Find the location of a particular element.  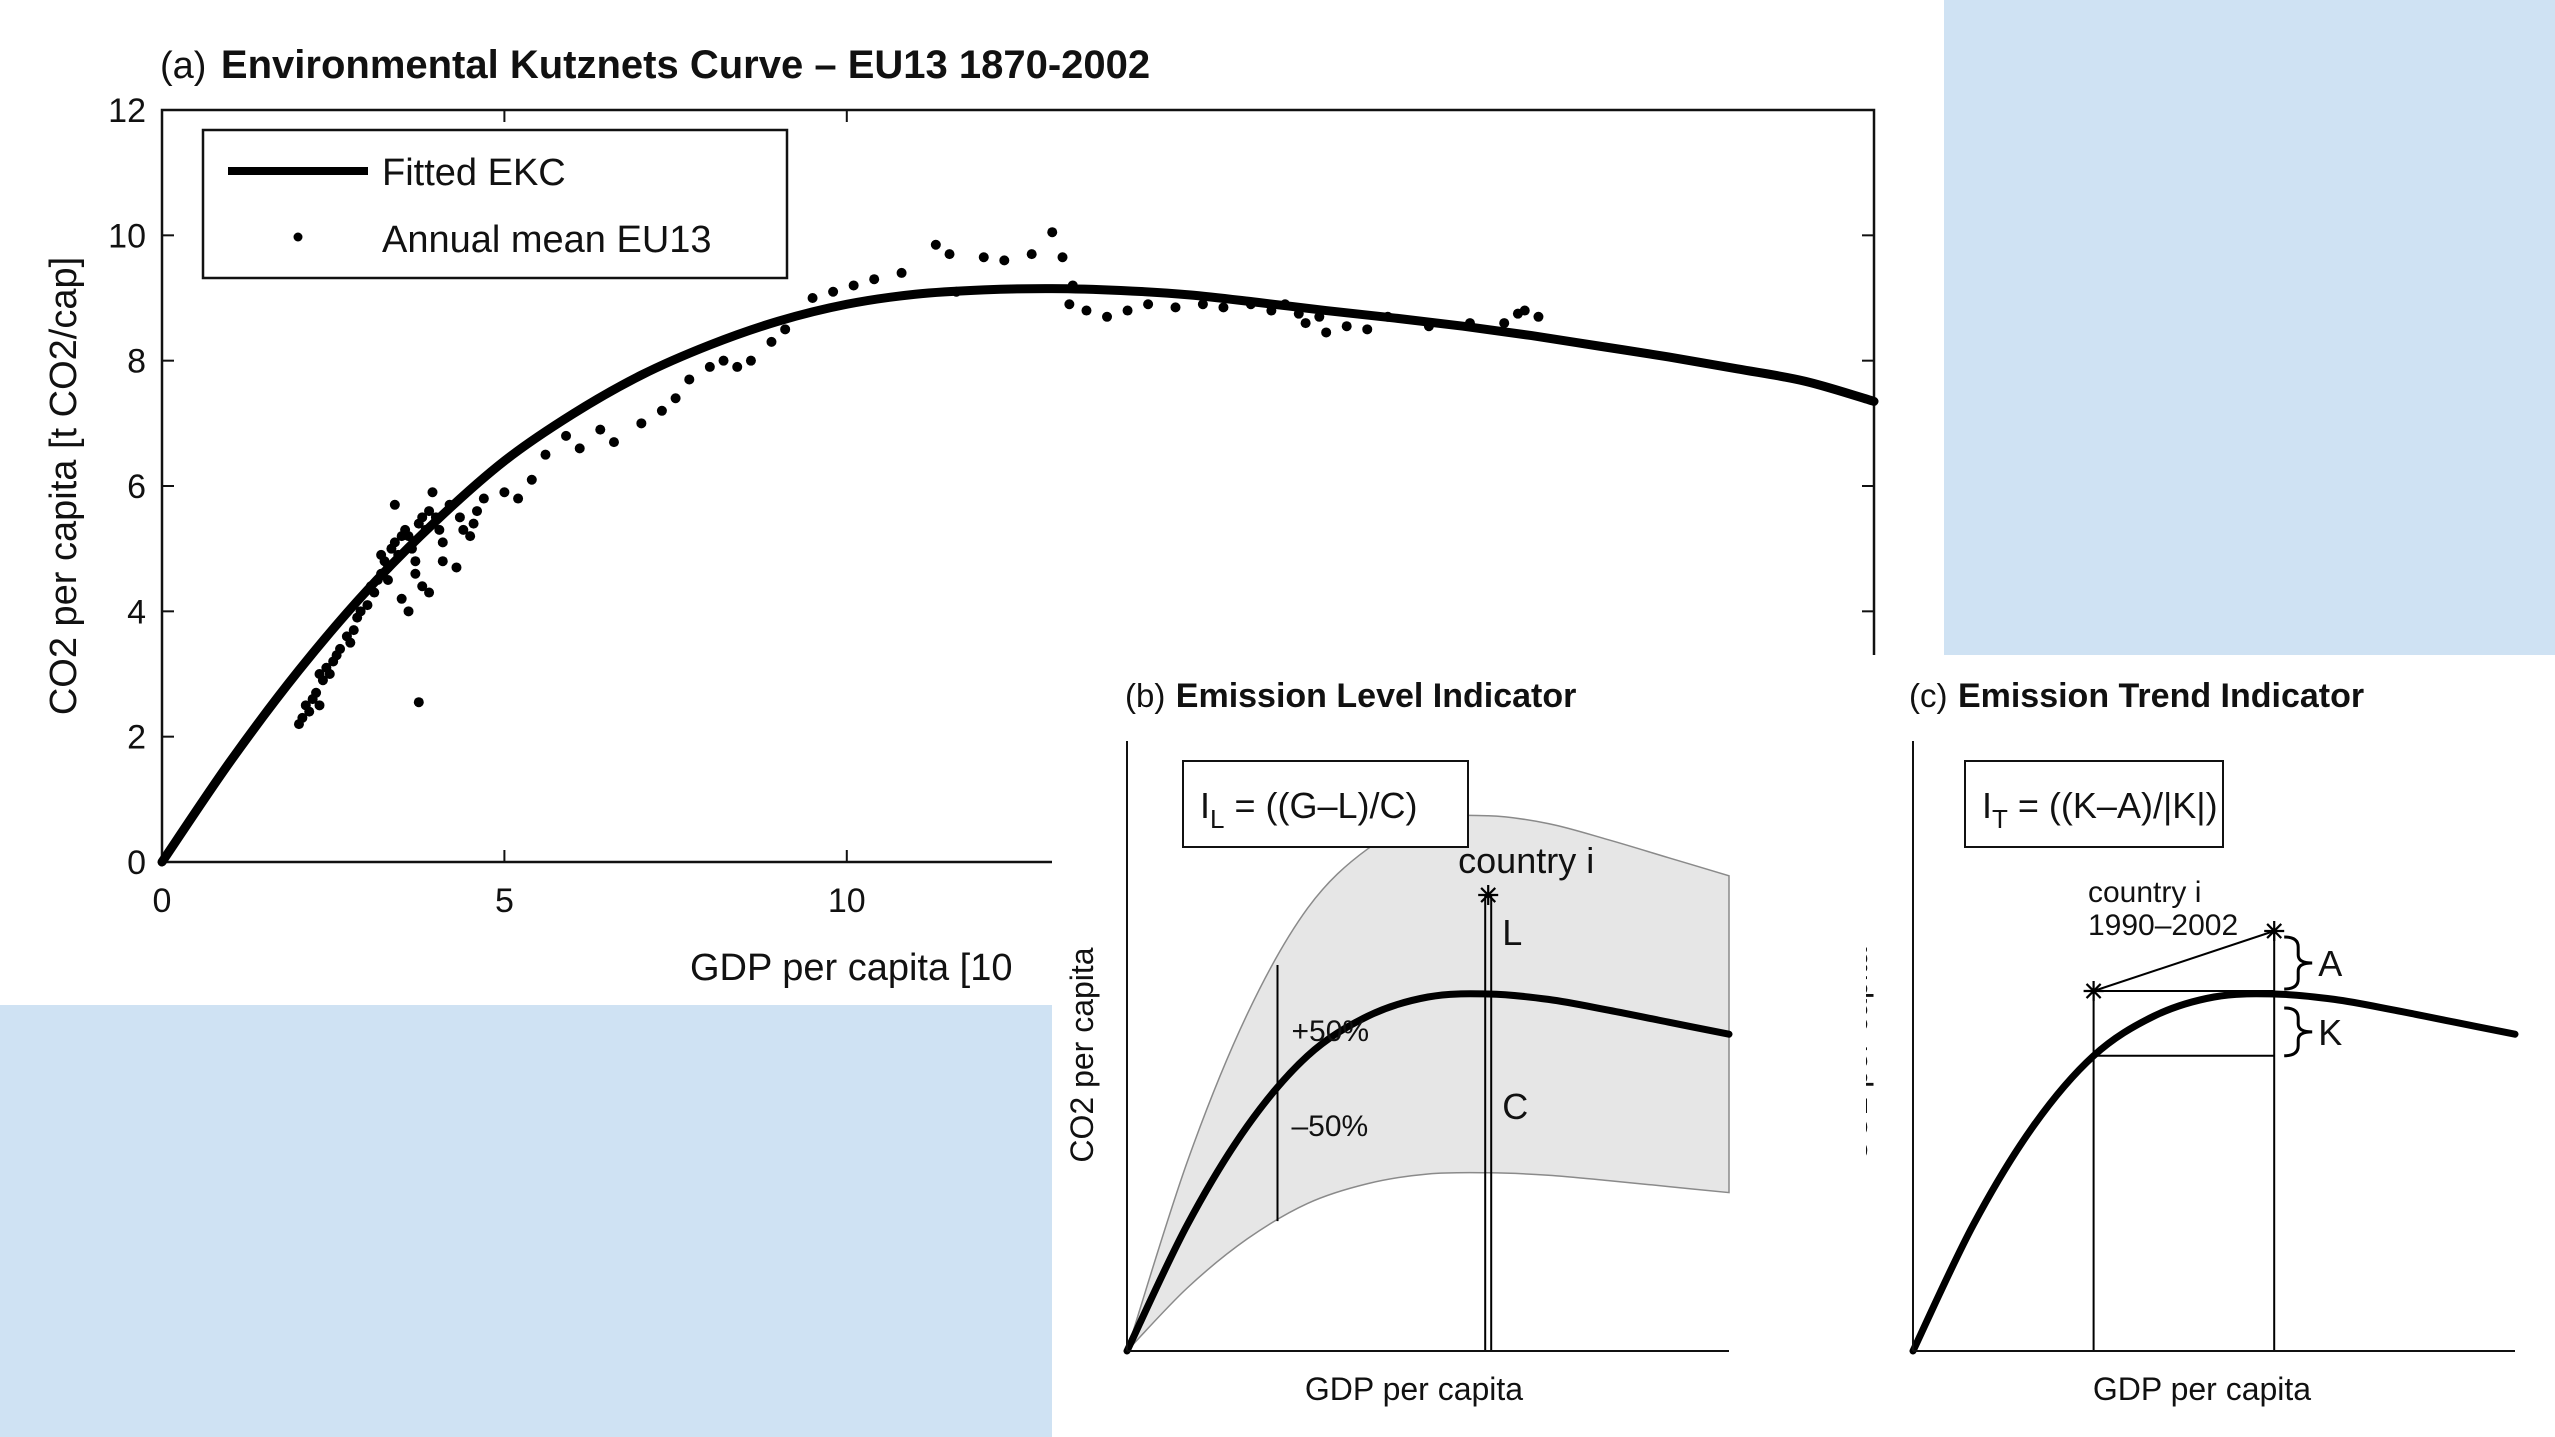

y-axis-label: CO2 per capita is located at coordinates (1082, 1054).